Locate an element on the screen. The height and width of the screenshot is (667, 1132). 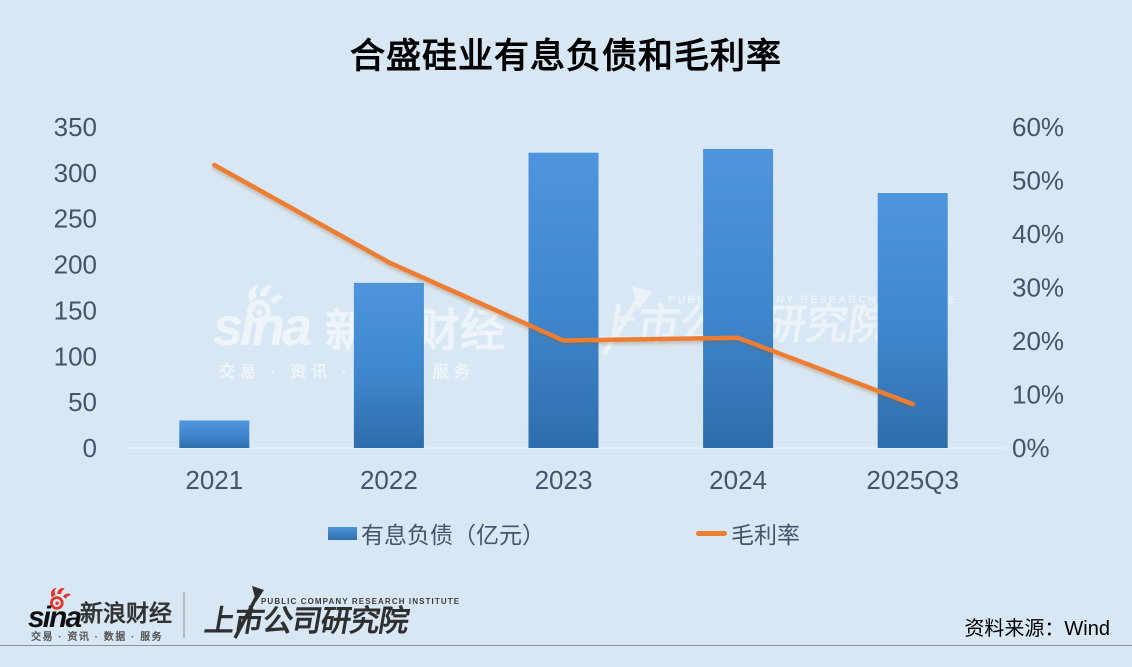
bar-2023 is located at coordinates (563, 300).